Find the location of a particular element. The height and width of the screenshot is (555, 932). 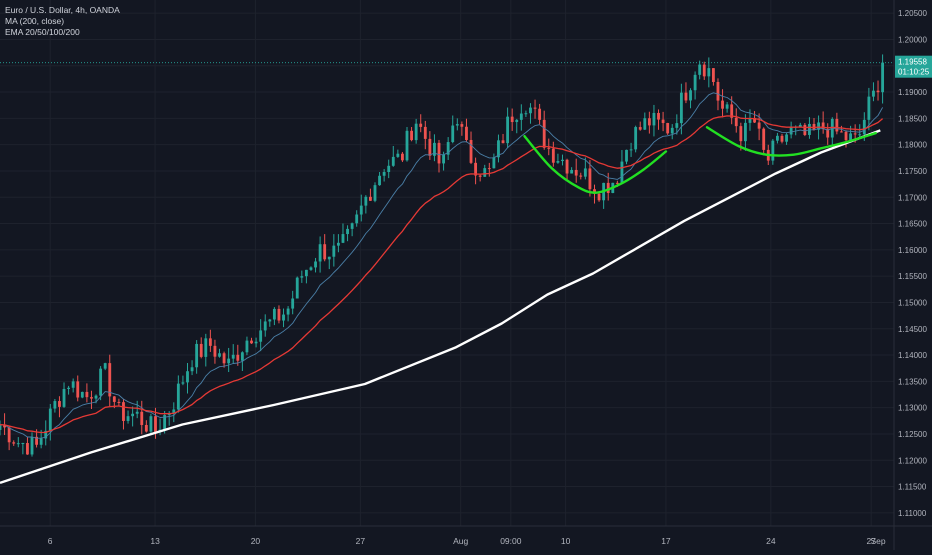

bar-countdown: 01:10:25 is located at coordinates (914, 72).